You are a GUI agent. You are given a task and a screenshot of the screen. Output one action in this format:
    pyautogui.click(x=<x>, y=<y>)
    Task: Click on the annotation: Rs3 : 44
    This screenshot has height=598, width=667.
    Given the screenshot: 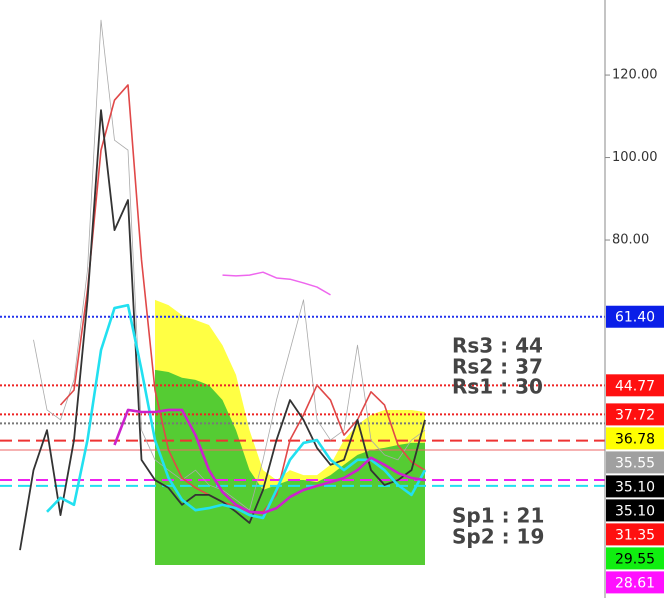 What is the action you would take?
    pyautogui.click(x=497, y=346)
    